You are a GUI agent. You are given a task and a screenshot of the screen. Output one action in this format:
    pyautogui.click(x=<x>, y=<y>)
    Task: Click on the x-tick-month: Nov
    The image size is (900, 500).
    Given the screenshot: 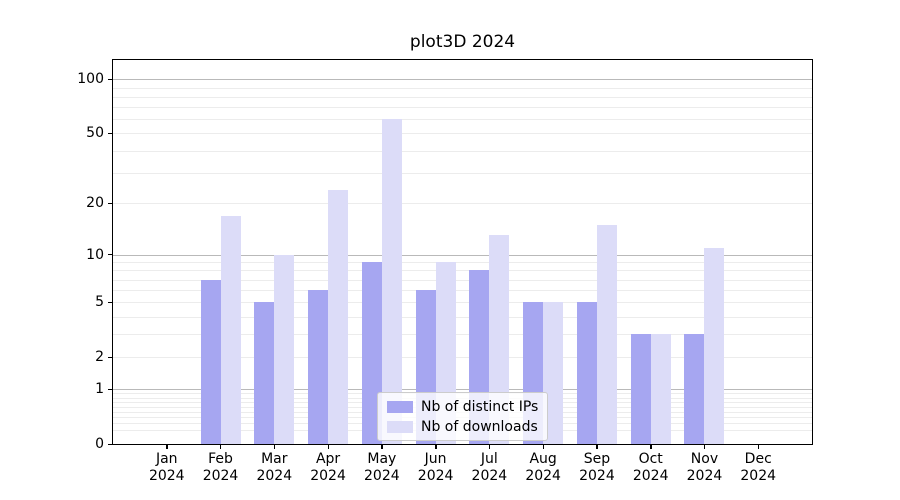 What is the action you would take?
    pyautogui.click(x=704, y=459)
    